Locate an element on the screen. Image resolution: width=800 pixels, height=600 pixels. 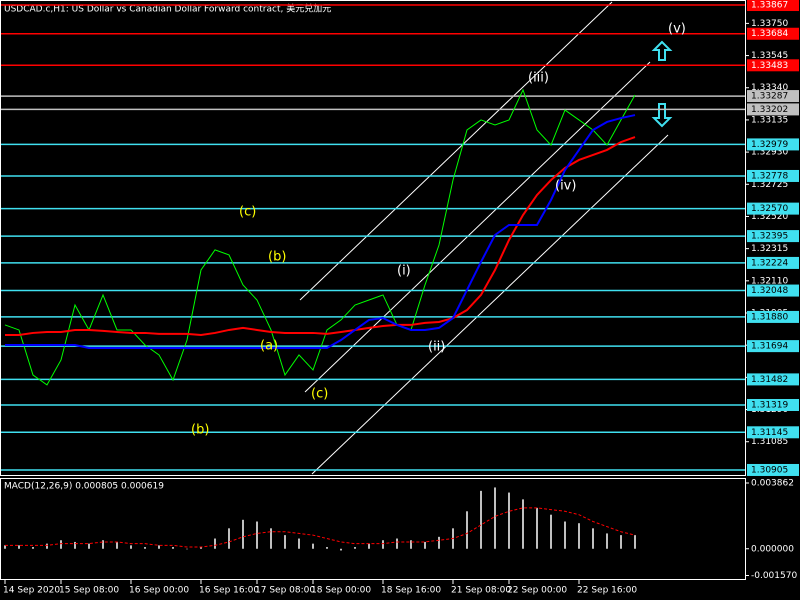
y-tick-label: 1.32110 is located at coordinates (769, 281).